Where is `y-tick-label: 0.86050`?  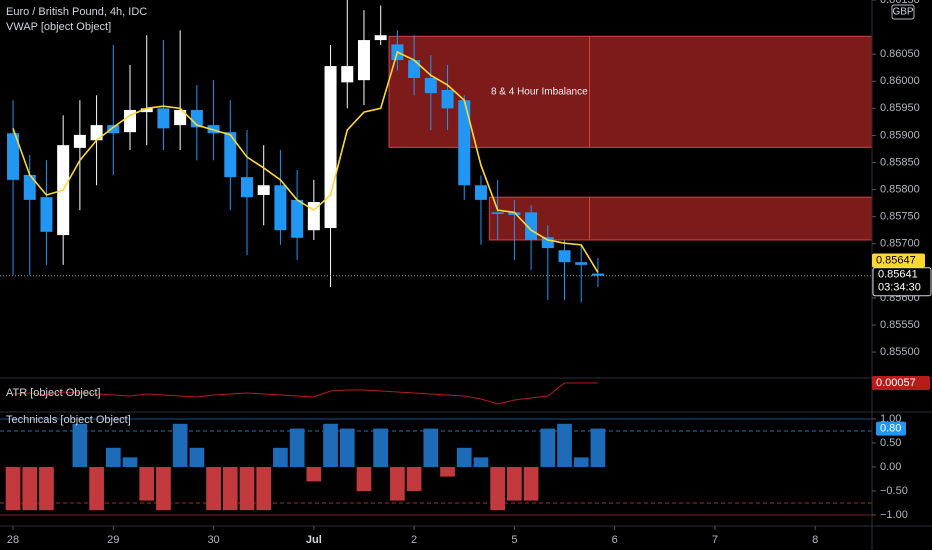 y-tick-label: 0.86050 is located at coordinates (900, 54).